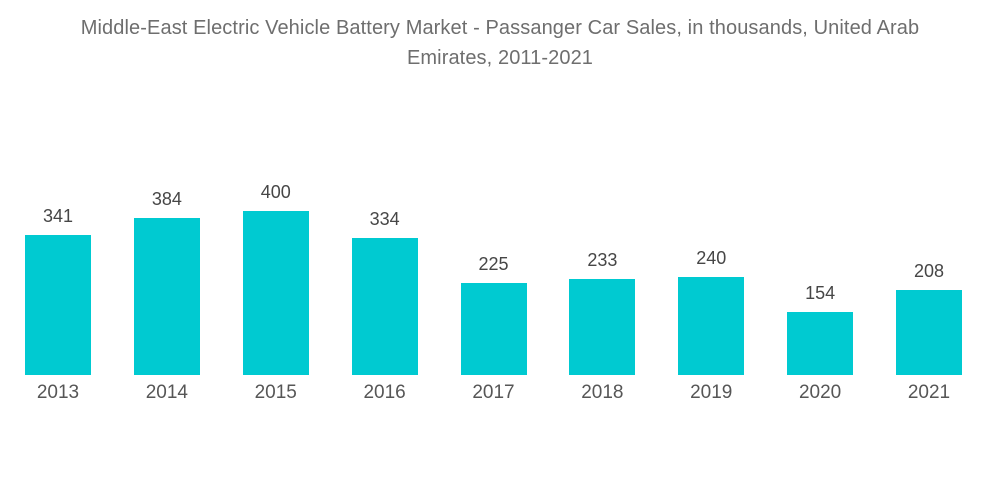 The height and width of the screenshot is (504, 1000). What do you see at coordinates (275, 192) in the screenshot?
I see `value-label: 400` at bounding box center [275, 192].